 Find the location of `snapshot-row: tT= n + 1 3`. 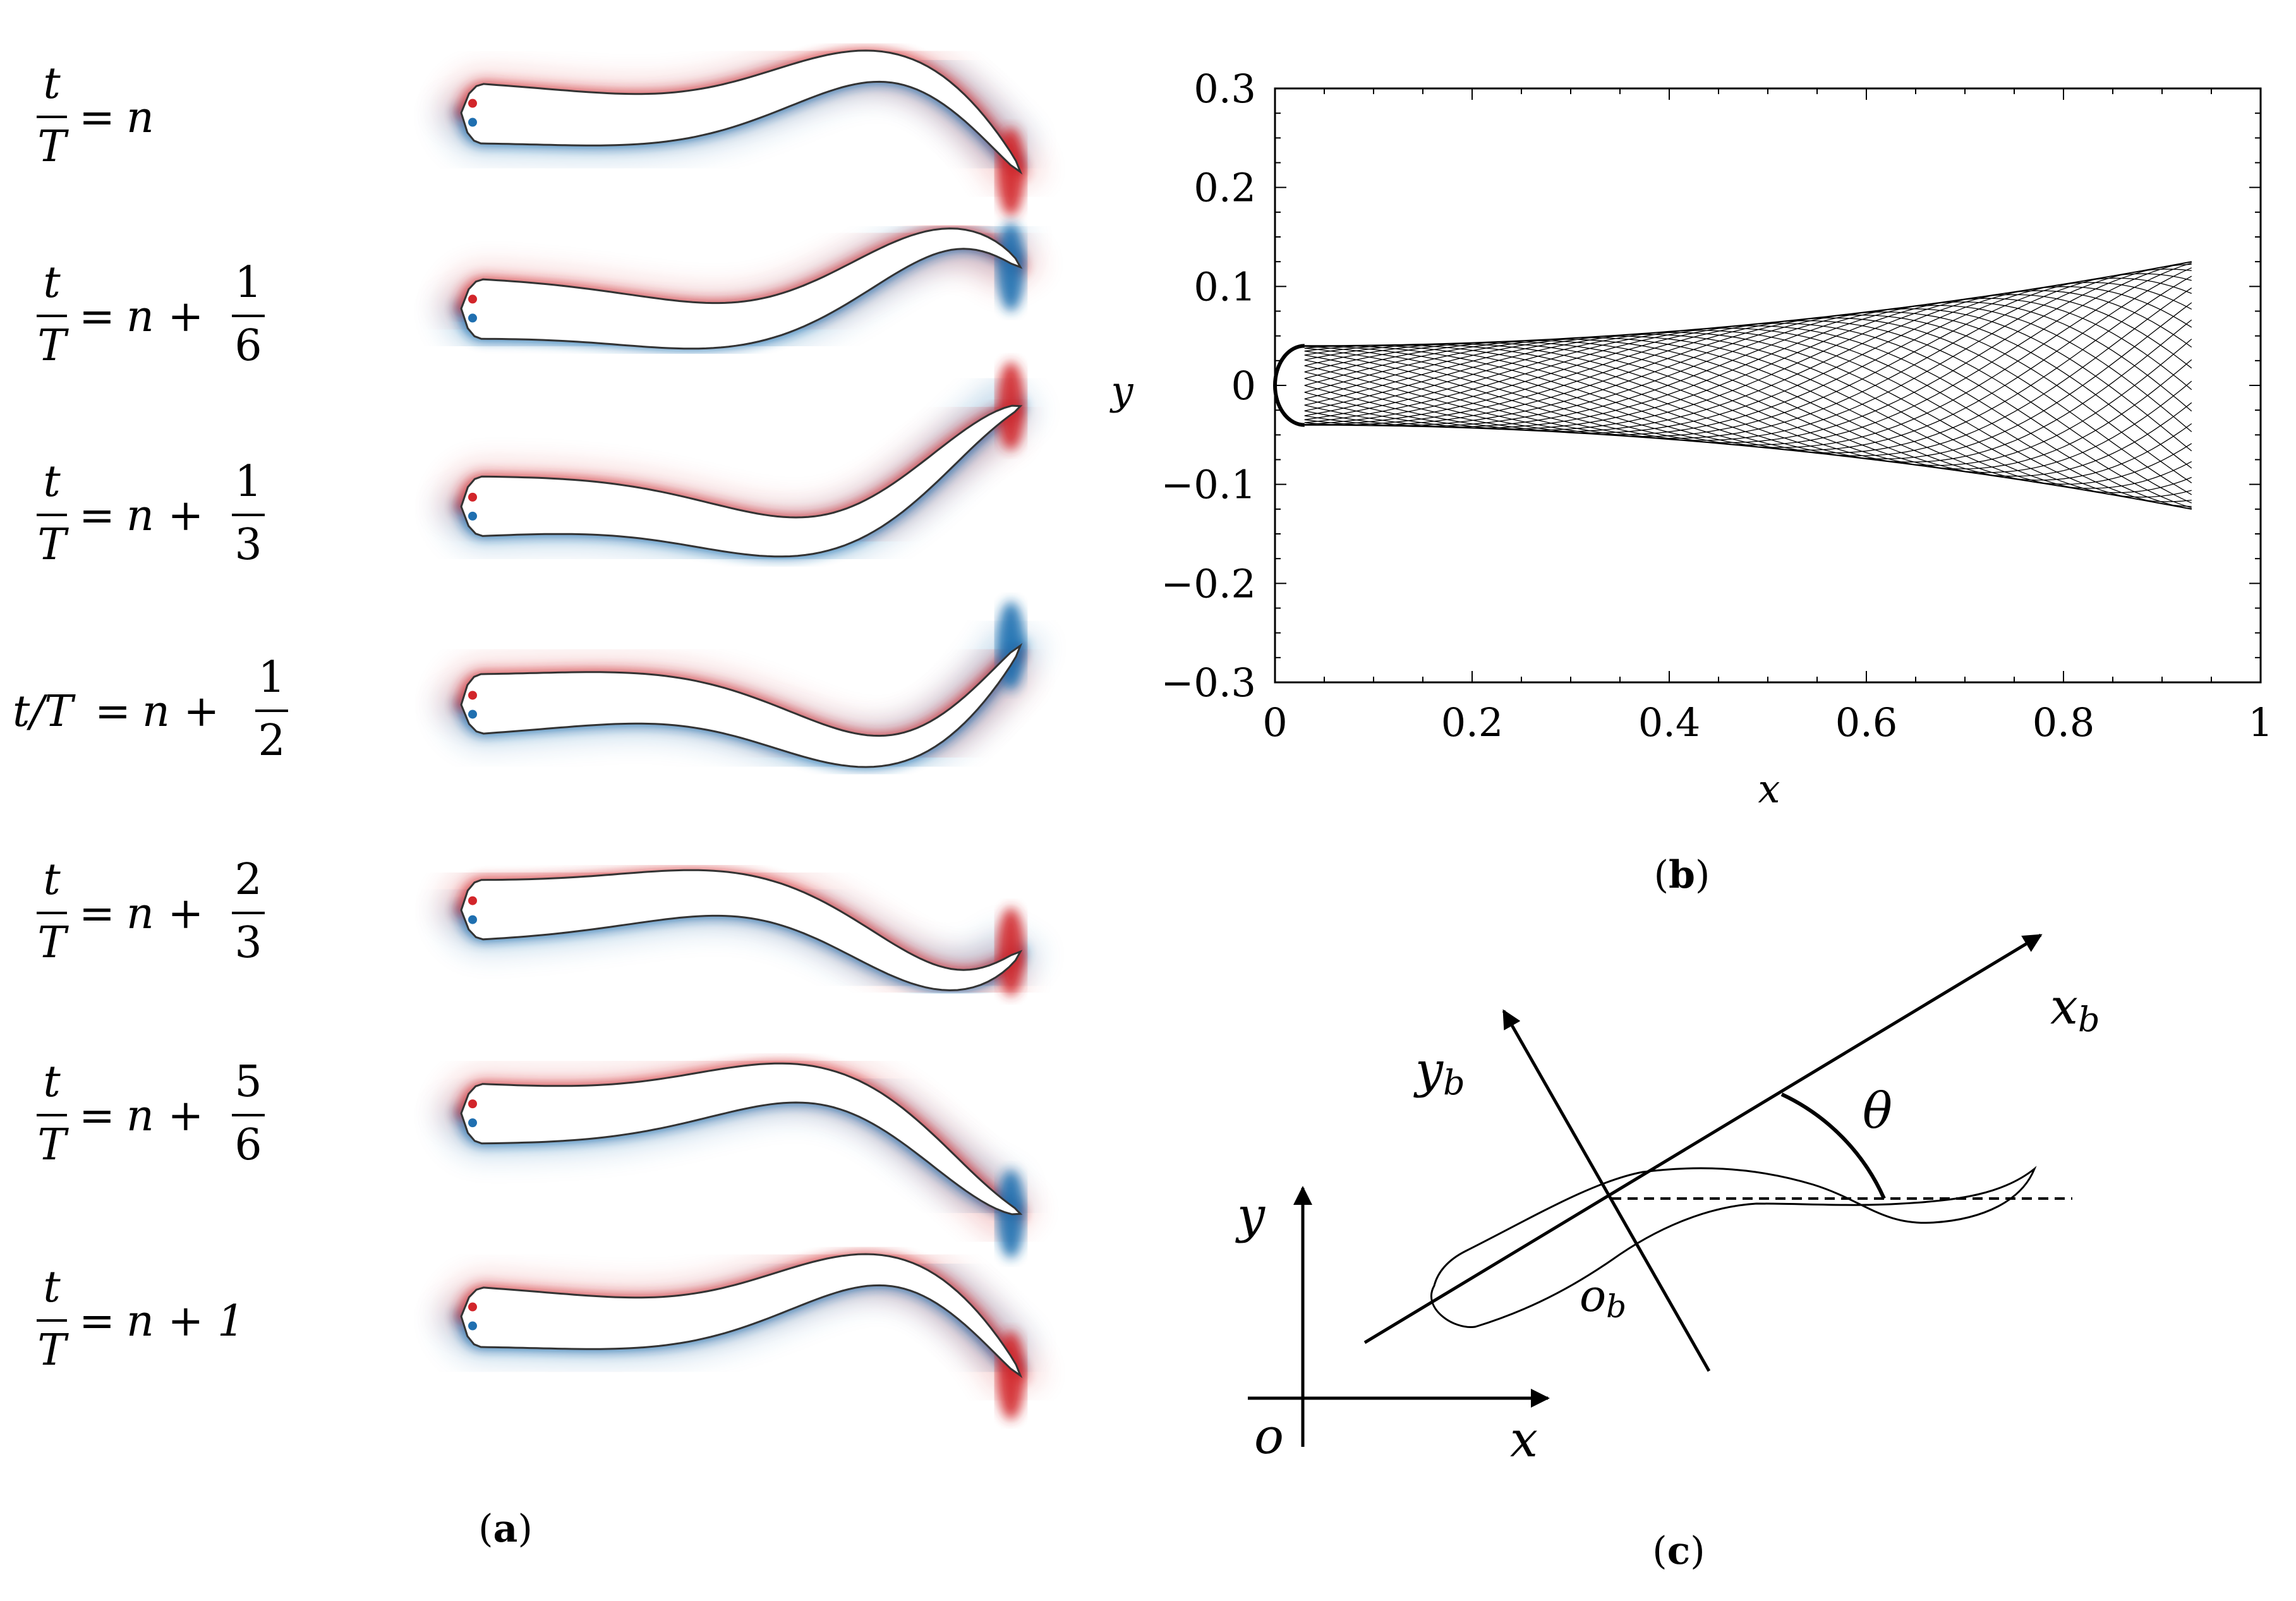

snapshot-row: tT= n + 1 3 is located at coordinates (538, 465).